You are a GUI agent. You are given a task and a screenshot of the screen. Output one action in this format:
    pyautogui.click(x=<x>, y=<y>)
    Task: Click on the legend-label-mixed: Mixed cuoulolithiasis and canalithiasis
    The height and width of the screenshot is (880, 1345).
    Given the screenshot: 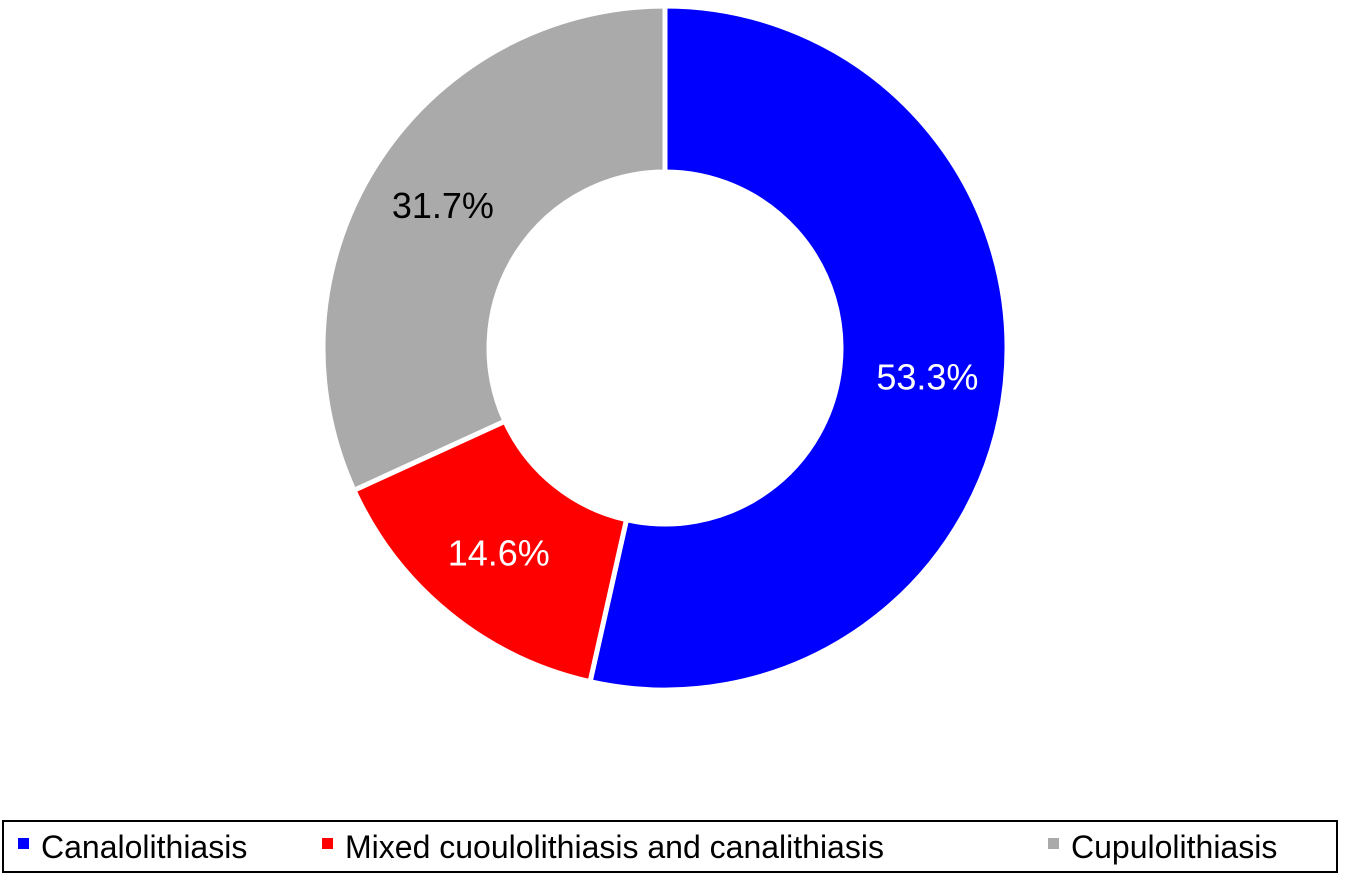 What is the action you would take?
    pyautogui.click(x=614, y=846)
    